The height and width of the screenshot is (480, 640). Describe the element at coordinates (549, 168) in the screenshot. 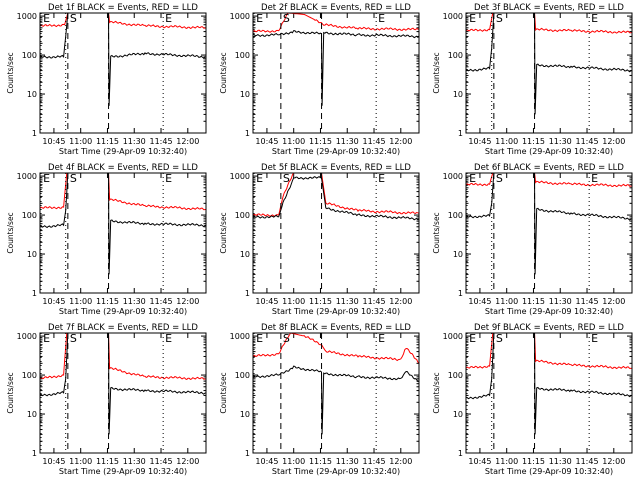

I see `panel-title: Det 6f BLACK = Events, RED = LLD` at that location.